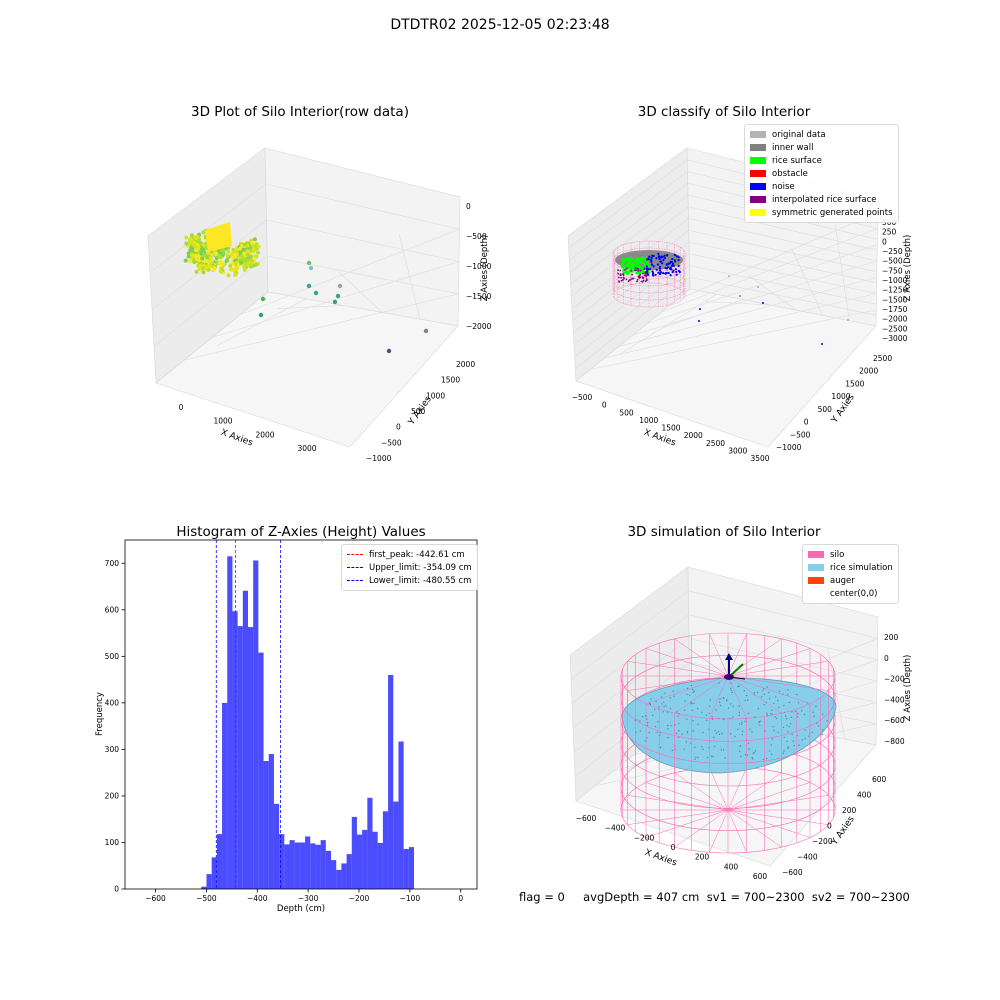  I want to click on panel2-y-tick: 0, so click(806, 422).